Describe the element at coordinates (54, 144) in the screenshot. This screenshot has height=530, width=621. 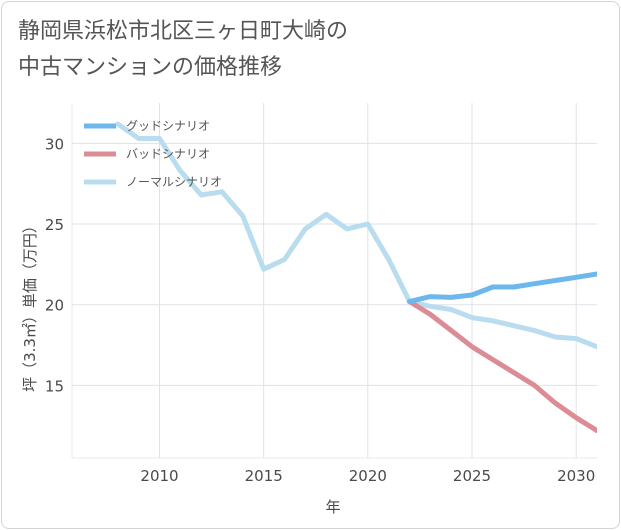
I see `y-tick-label: 30` at that location.